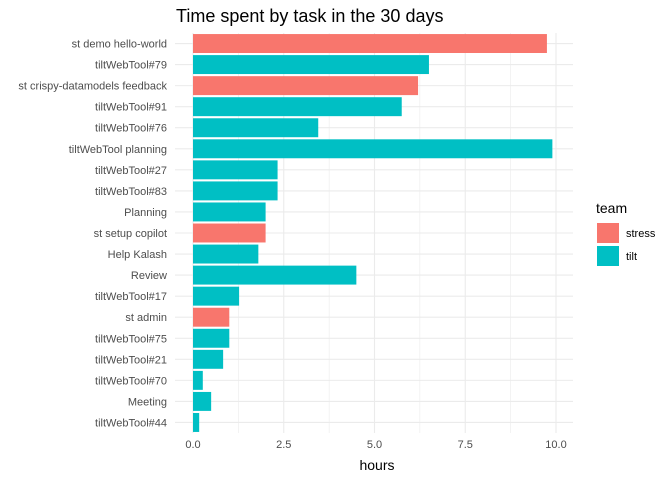 This screenshot has width=672, height=480. Describe the element at coordinates (131, 108) in the screenshot. I see `y-tick-label: tiltWebTool#91` at that location.